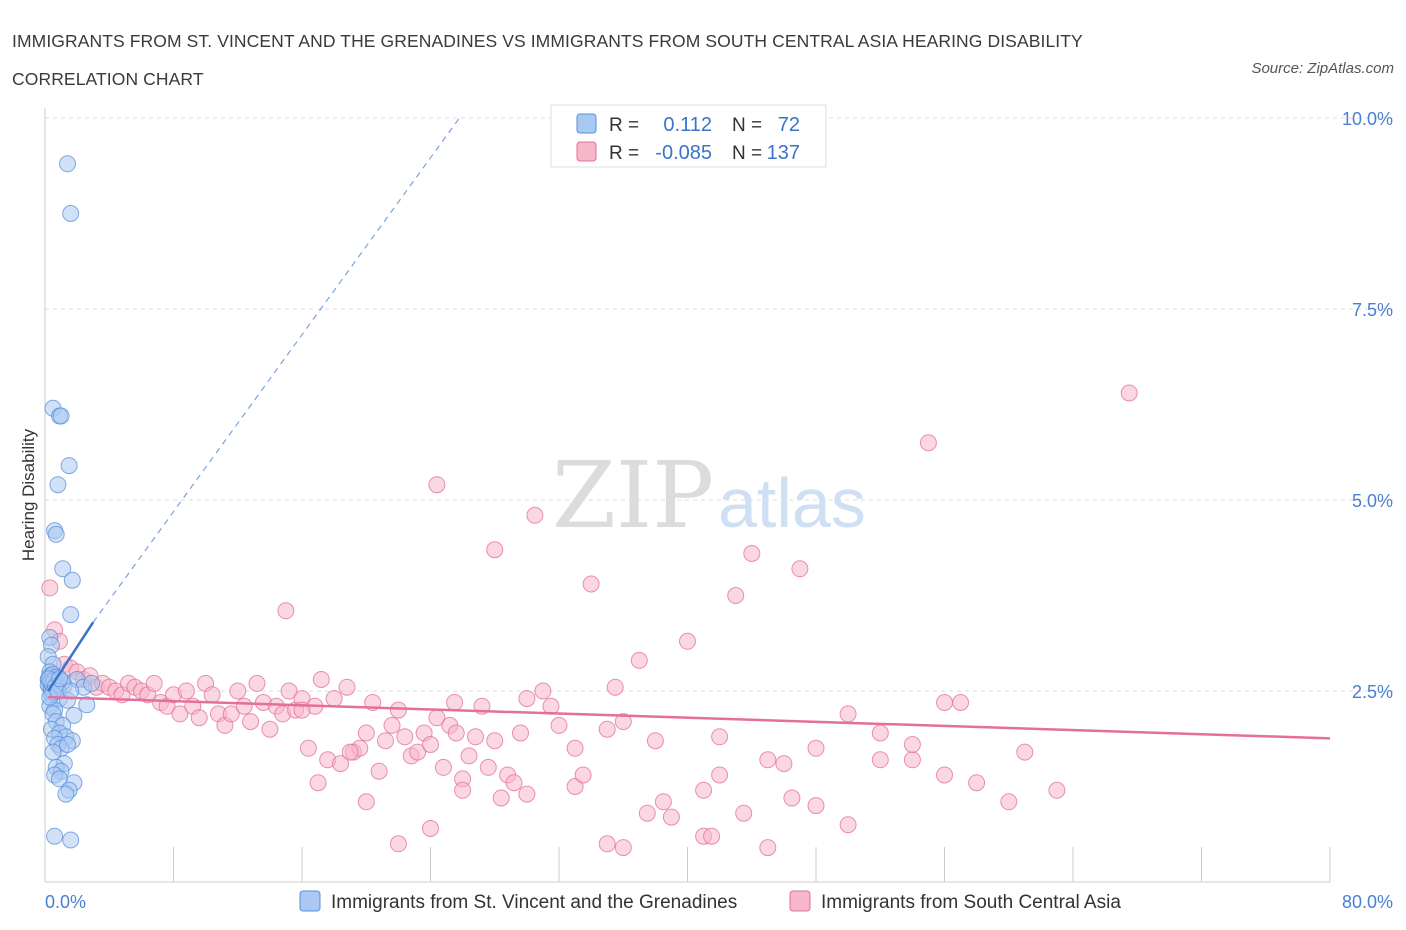  Describe the element at coordinates (71, 656) in the screenshot. I see `trendline-stvincent` at that location.